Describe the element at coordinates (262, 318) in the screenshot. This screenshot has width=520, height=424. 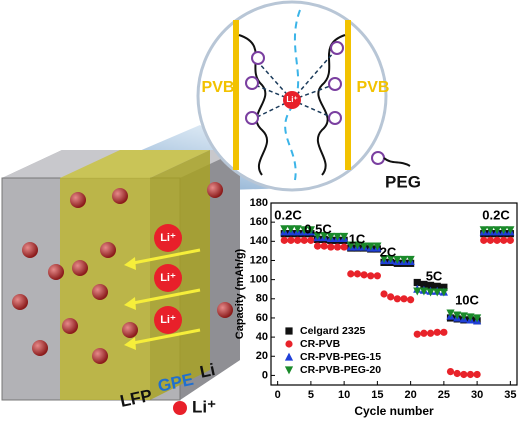
I see `y-tick-label: 60` at that location.